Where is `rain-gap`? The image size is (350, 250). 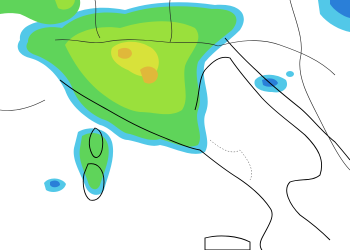
rain-gap is located at coordinates (22, 74).